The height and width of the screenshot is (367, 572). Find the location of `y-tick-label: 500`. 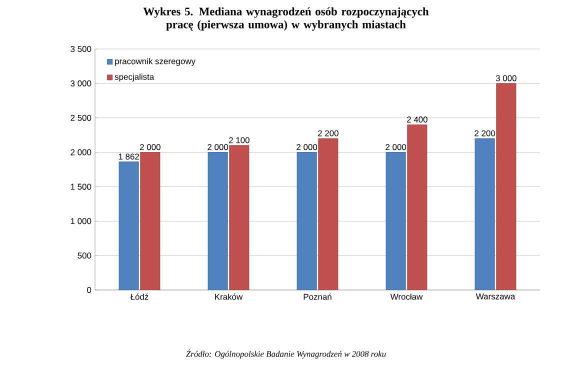

y-tick-label: 500 is located at coordinates (85, 255).